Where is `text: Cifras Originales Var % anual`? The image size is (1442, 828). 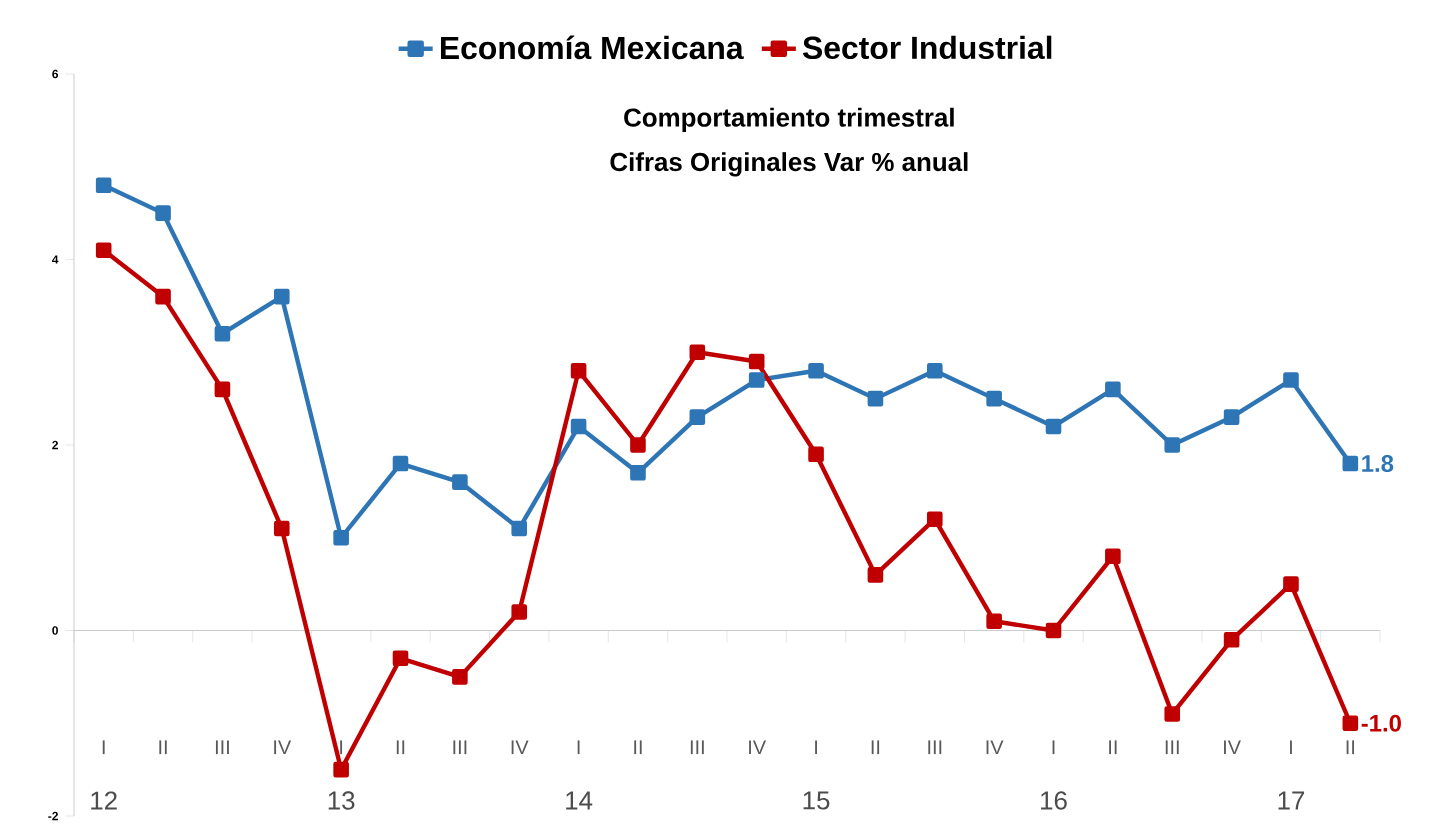 text: Cifras Originales Var % anual is located at coordinates (789, 164).